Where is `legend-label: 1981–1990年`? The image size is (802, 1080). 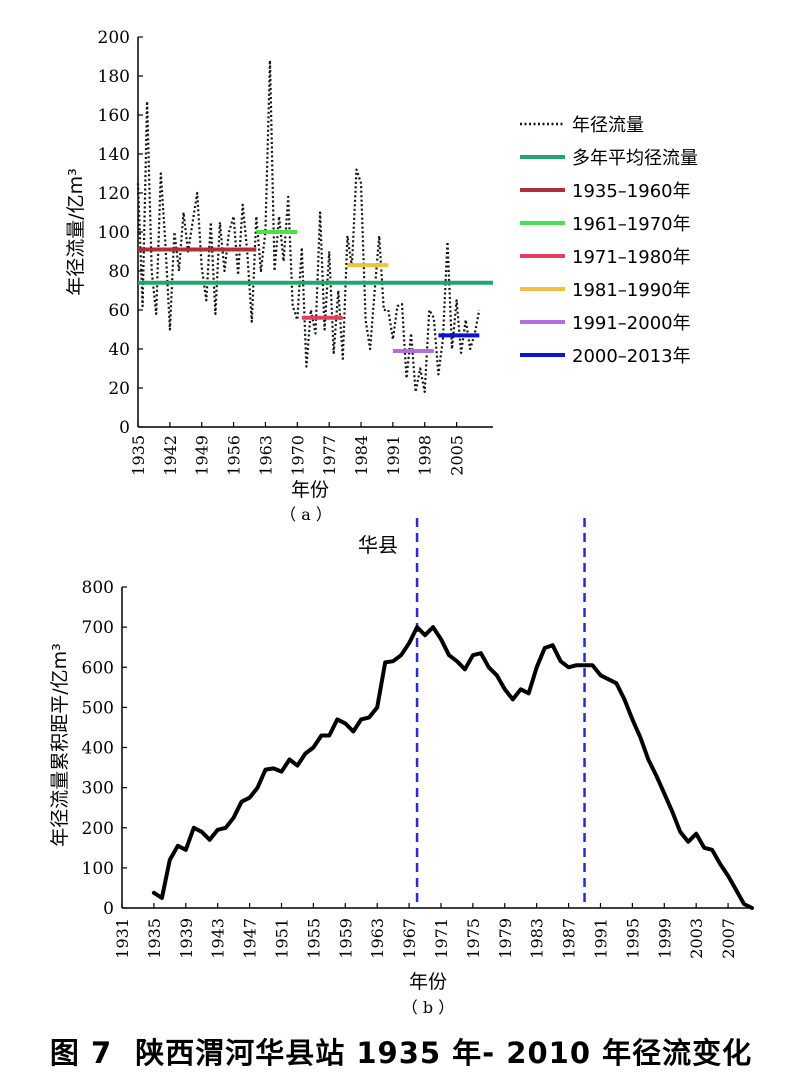 legend-label: 1981–1990年 is located at coordinates (631, 290).